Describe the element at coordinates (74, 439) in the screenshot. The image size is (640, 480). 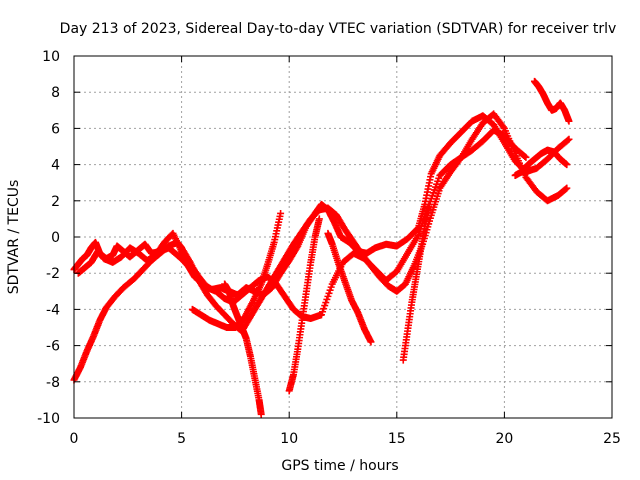
I see `x-tick-label: 0` at that location.